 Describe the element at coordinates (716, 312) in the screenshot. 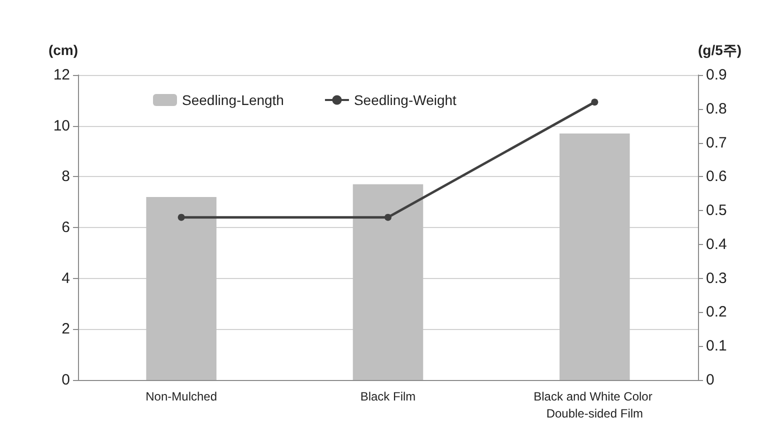

I see `y2-tick-label: 0.2` at that location.